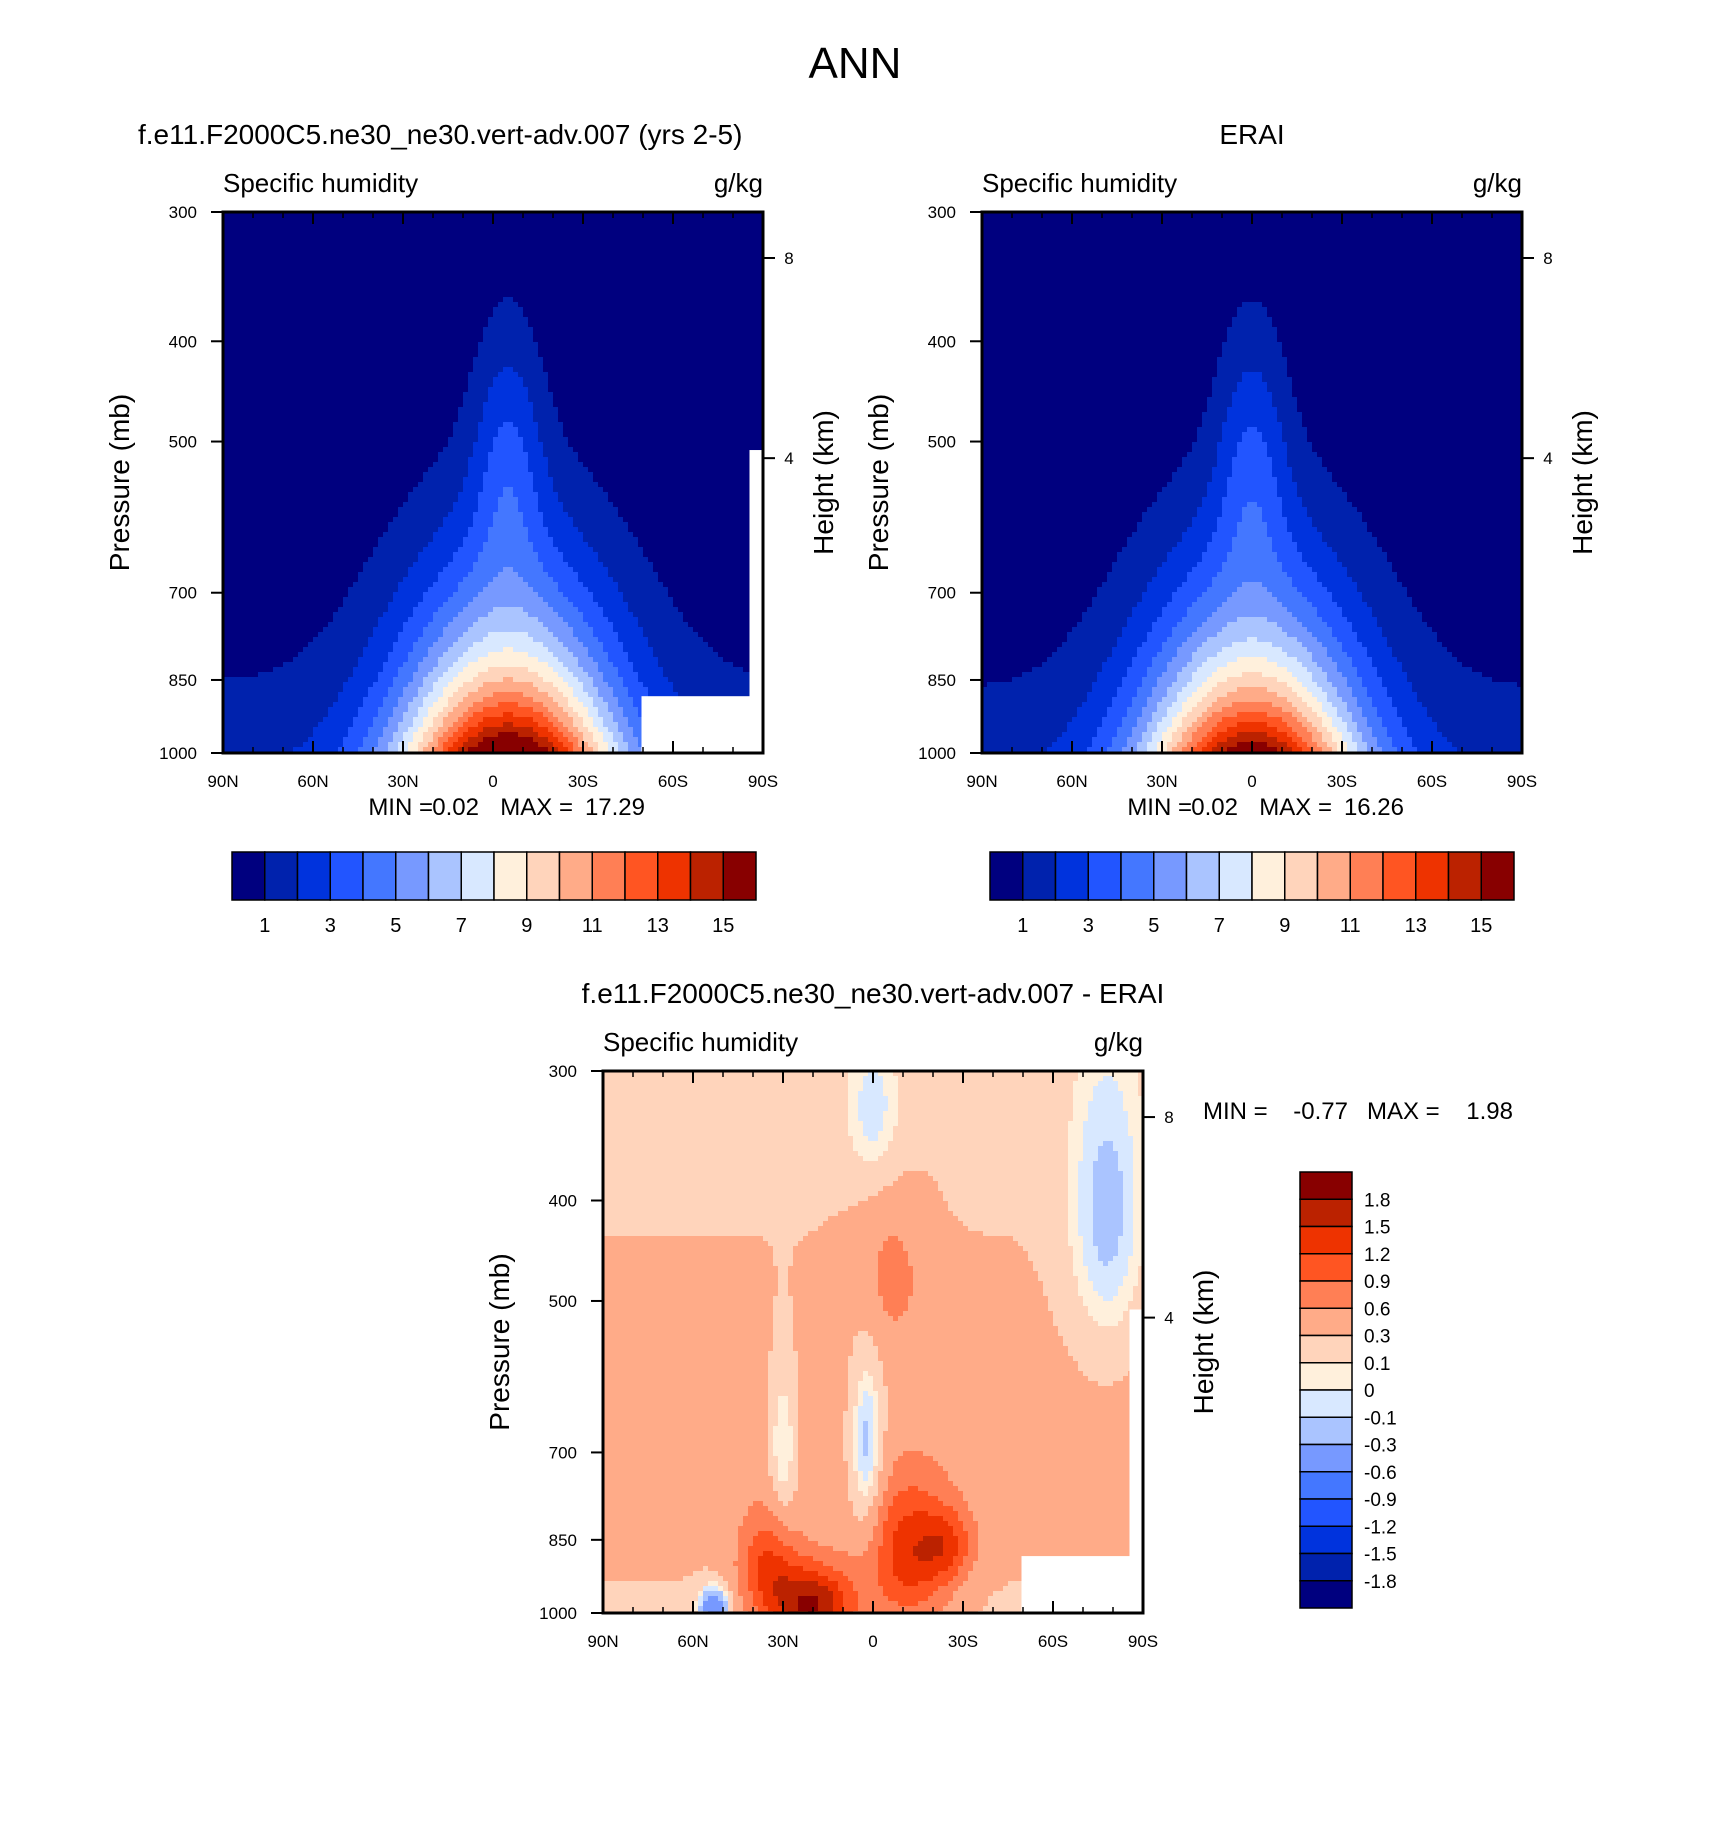  I want to click on colorbar-label: -0.1, so click(1380, 1418).